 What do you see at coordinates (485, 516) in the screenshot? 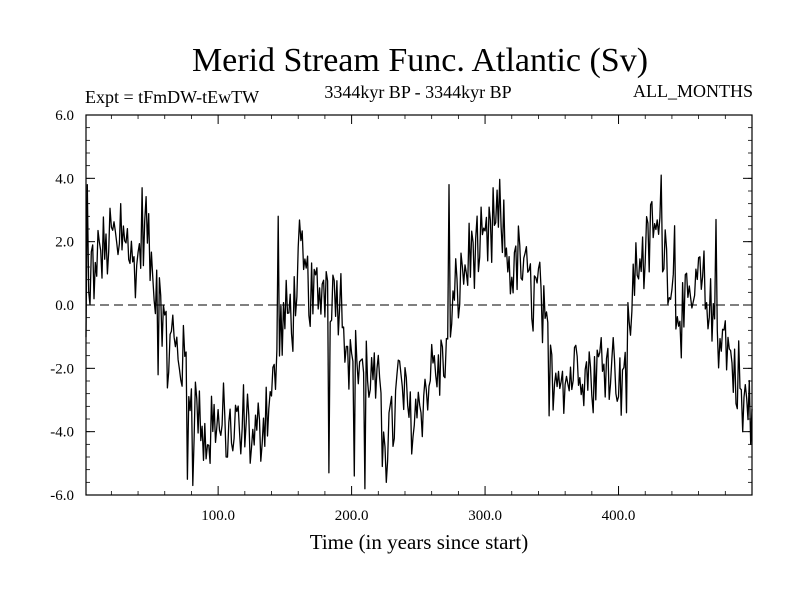
I see `x-tick-label: 300.0` at bounding box center [485, 516].